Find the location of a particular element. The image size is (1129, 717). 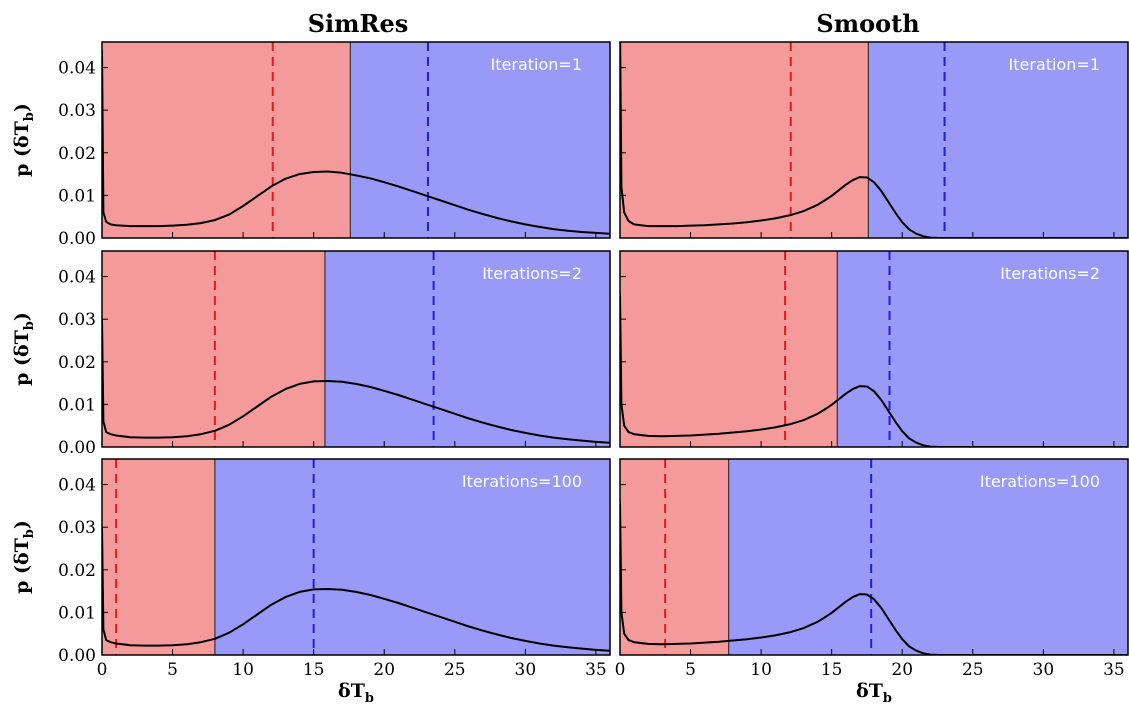

panel-simres-3-xtick-label: 0 is located at coordinates (102, 670).